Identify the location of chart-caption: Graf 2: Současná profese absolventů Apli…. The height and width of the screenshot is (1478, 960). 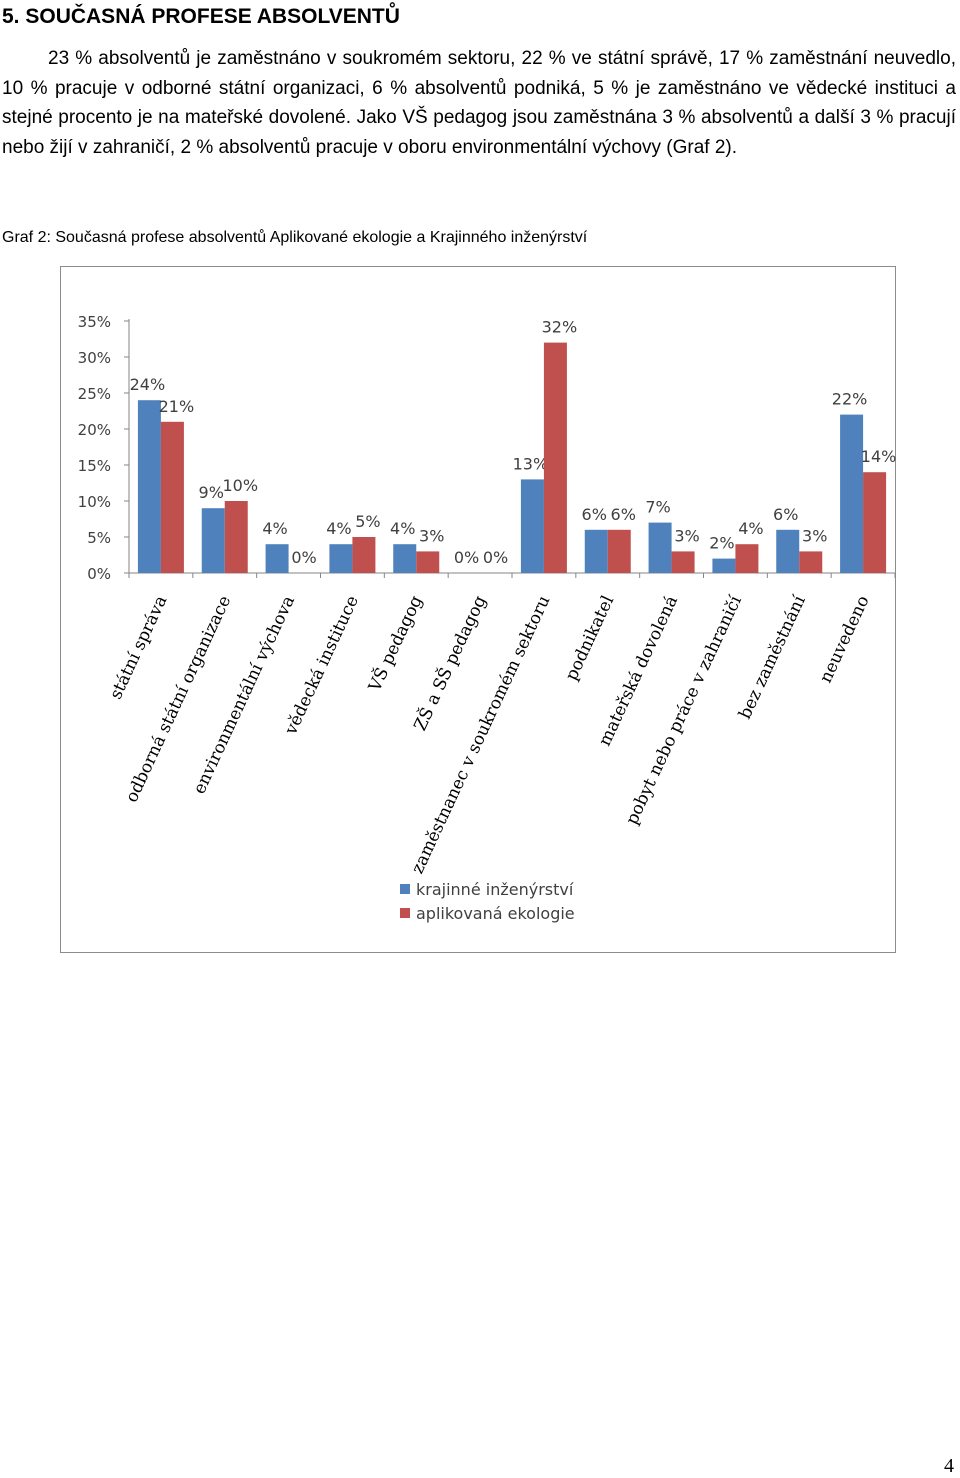
(295, 237).